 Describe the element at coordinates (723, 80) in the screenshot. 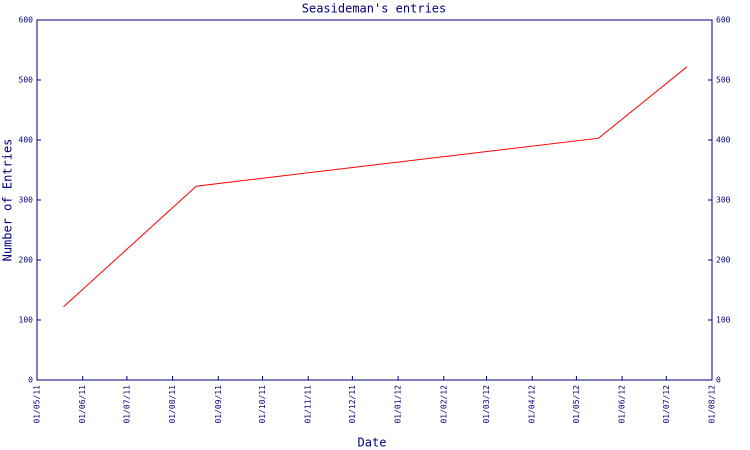

I see `y2-tick-label: 500` at that location.